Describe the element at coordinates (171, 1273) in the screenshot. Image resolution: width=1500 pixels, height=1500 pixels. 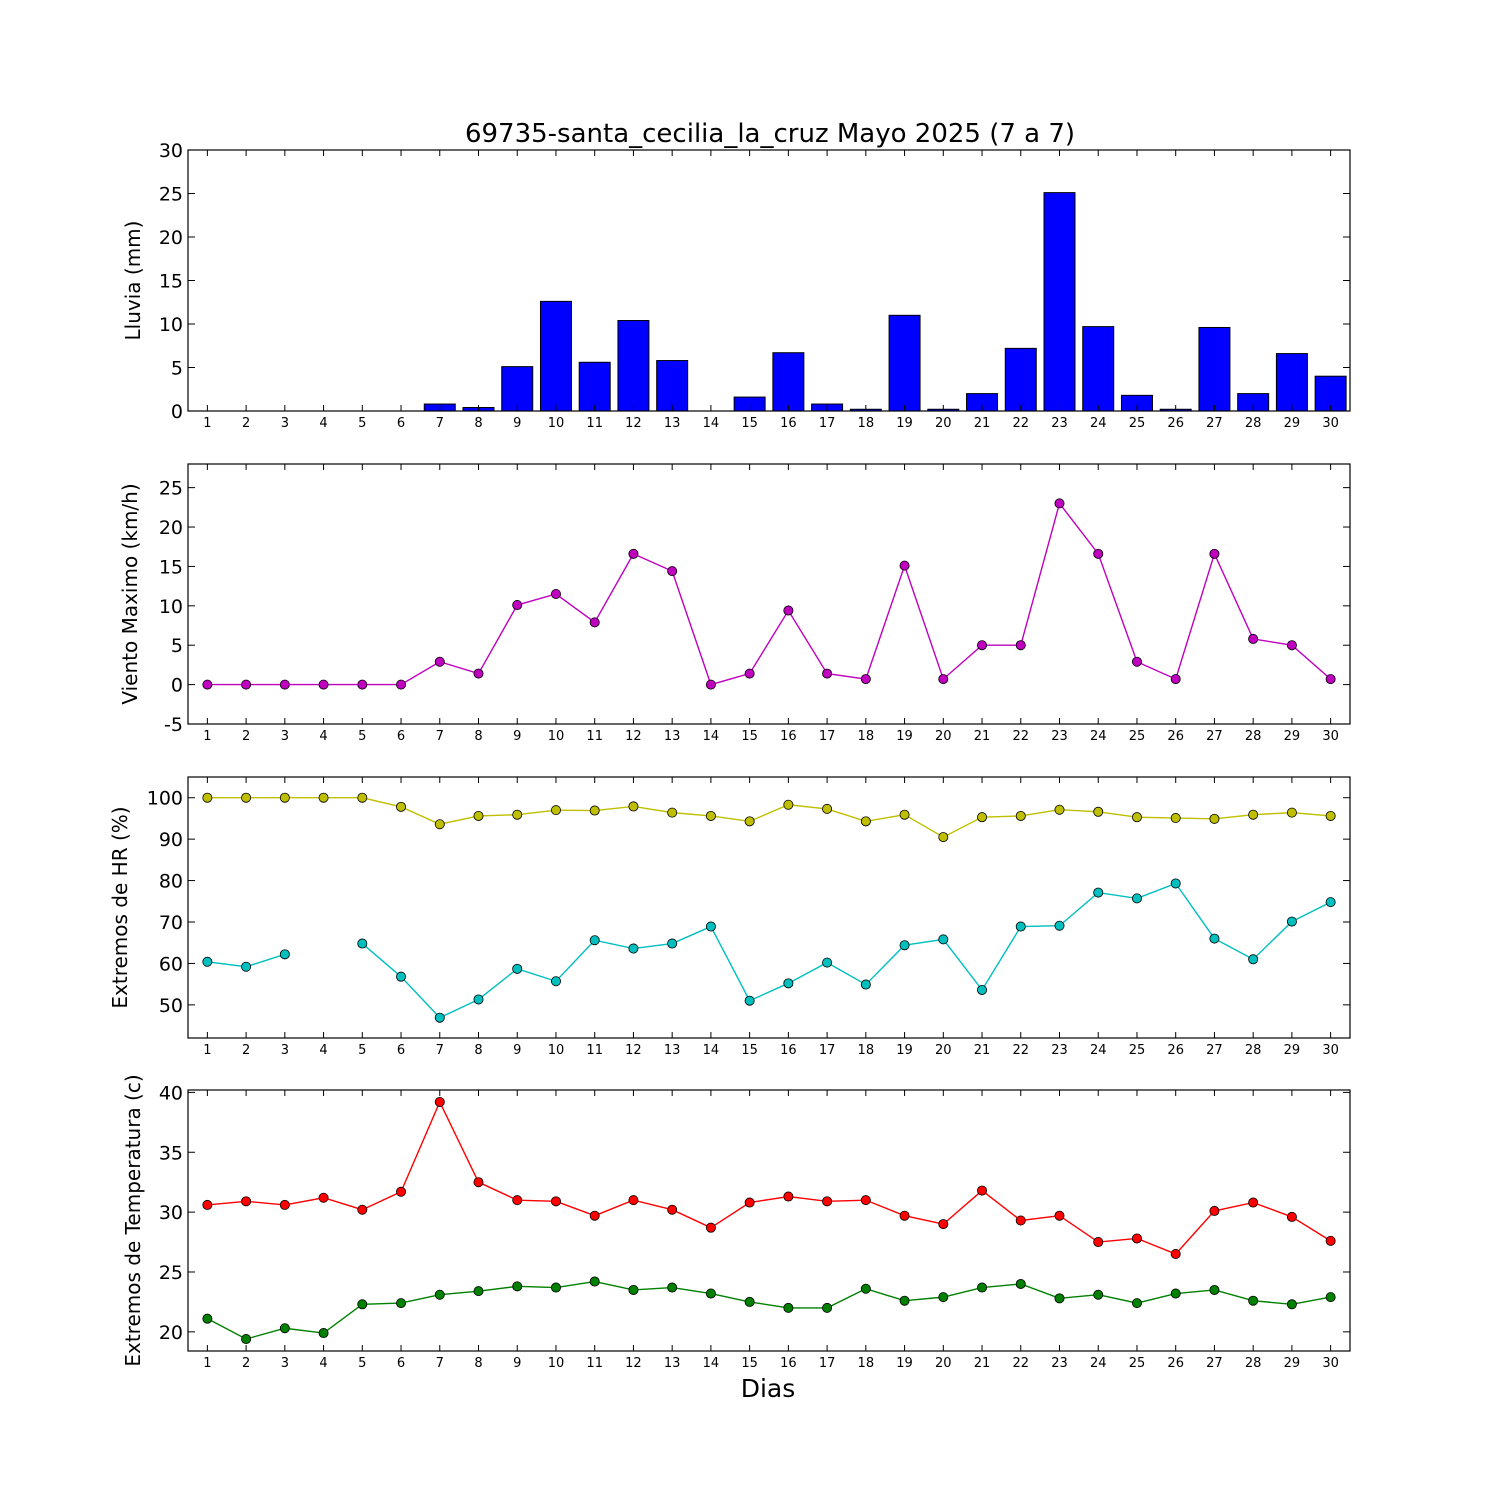
I see `y-tick-label: 25` at that location.